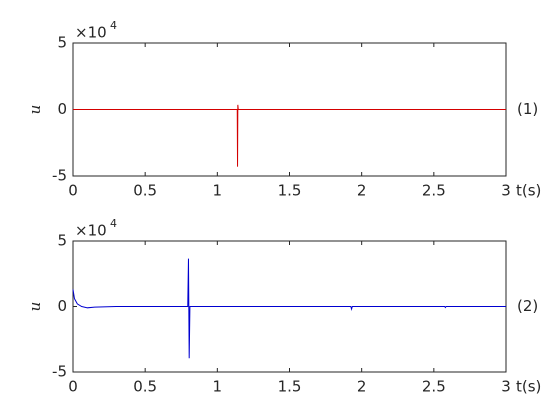  What do you see at coordinates (527, 109) in the screenshot?
I see `panel-label: (1)` at bounding box center [527, 109].